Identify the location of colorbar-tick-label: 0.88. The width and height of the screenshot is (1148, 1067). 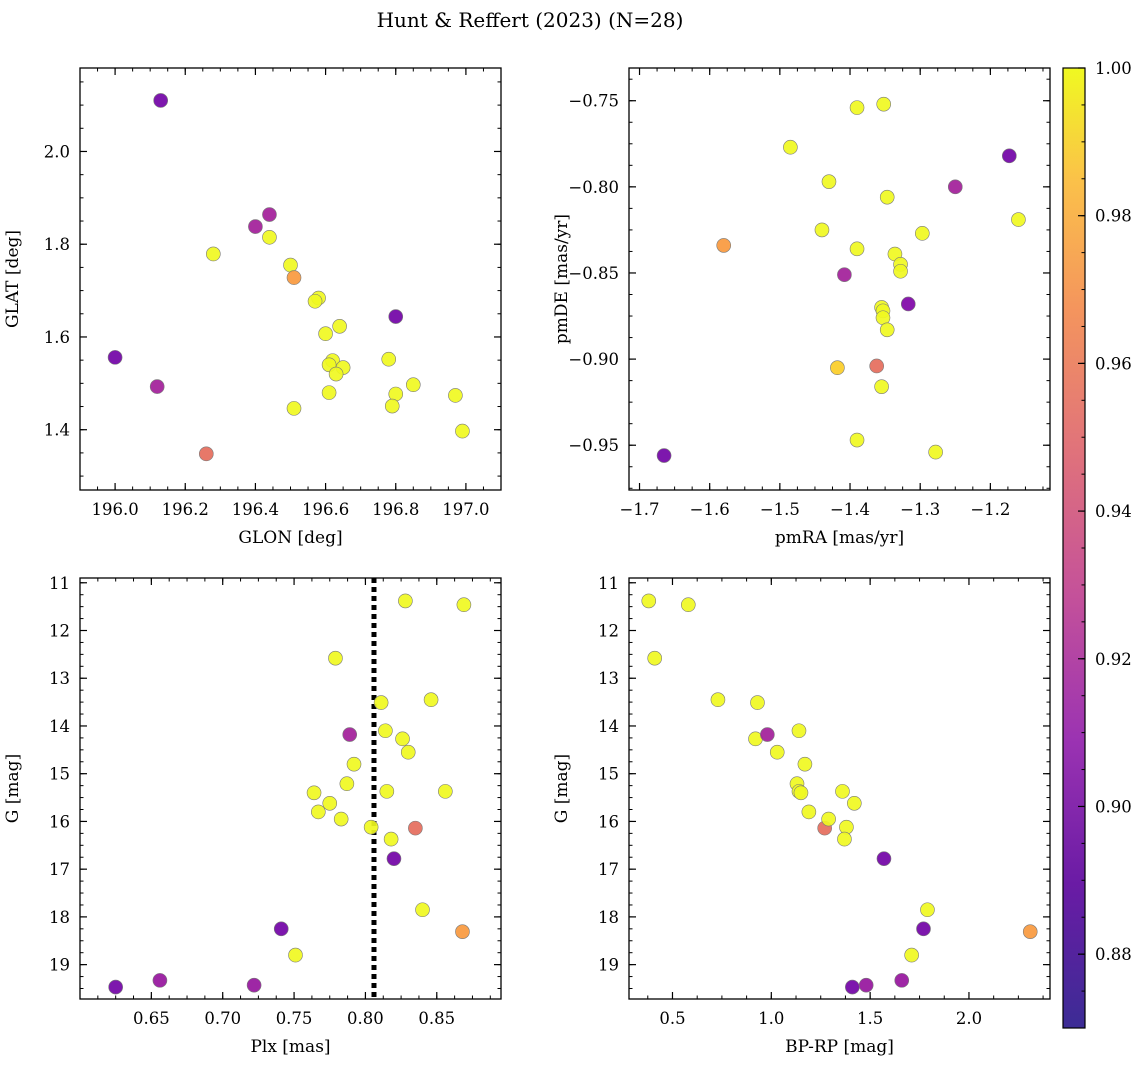
(1113, 954).